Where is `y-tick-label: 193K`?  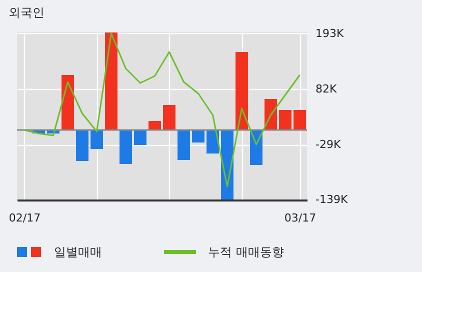
y-tick-label: 193K is located at coordinates (330, 33).